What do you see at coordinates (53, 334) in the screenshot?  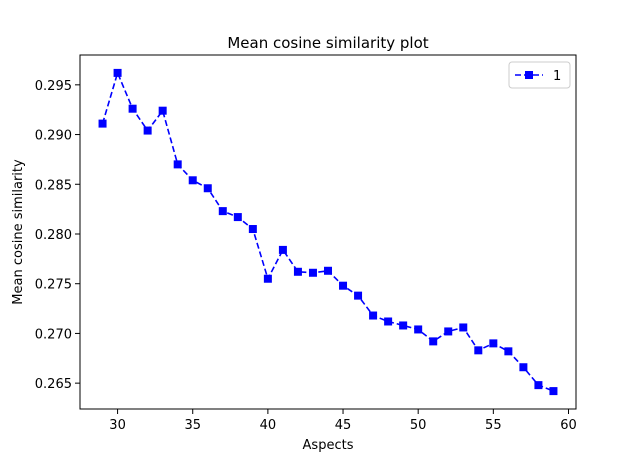 I see `y-tick-label: 0.270` at bounding box center [53, 334].